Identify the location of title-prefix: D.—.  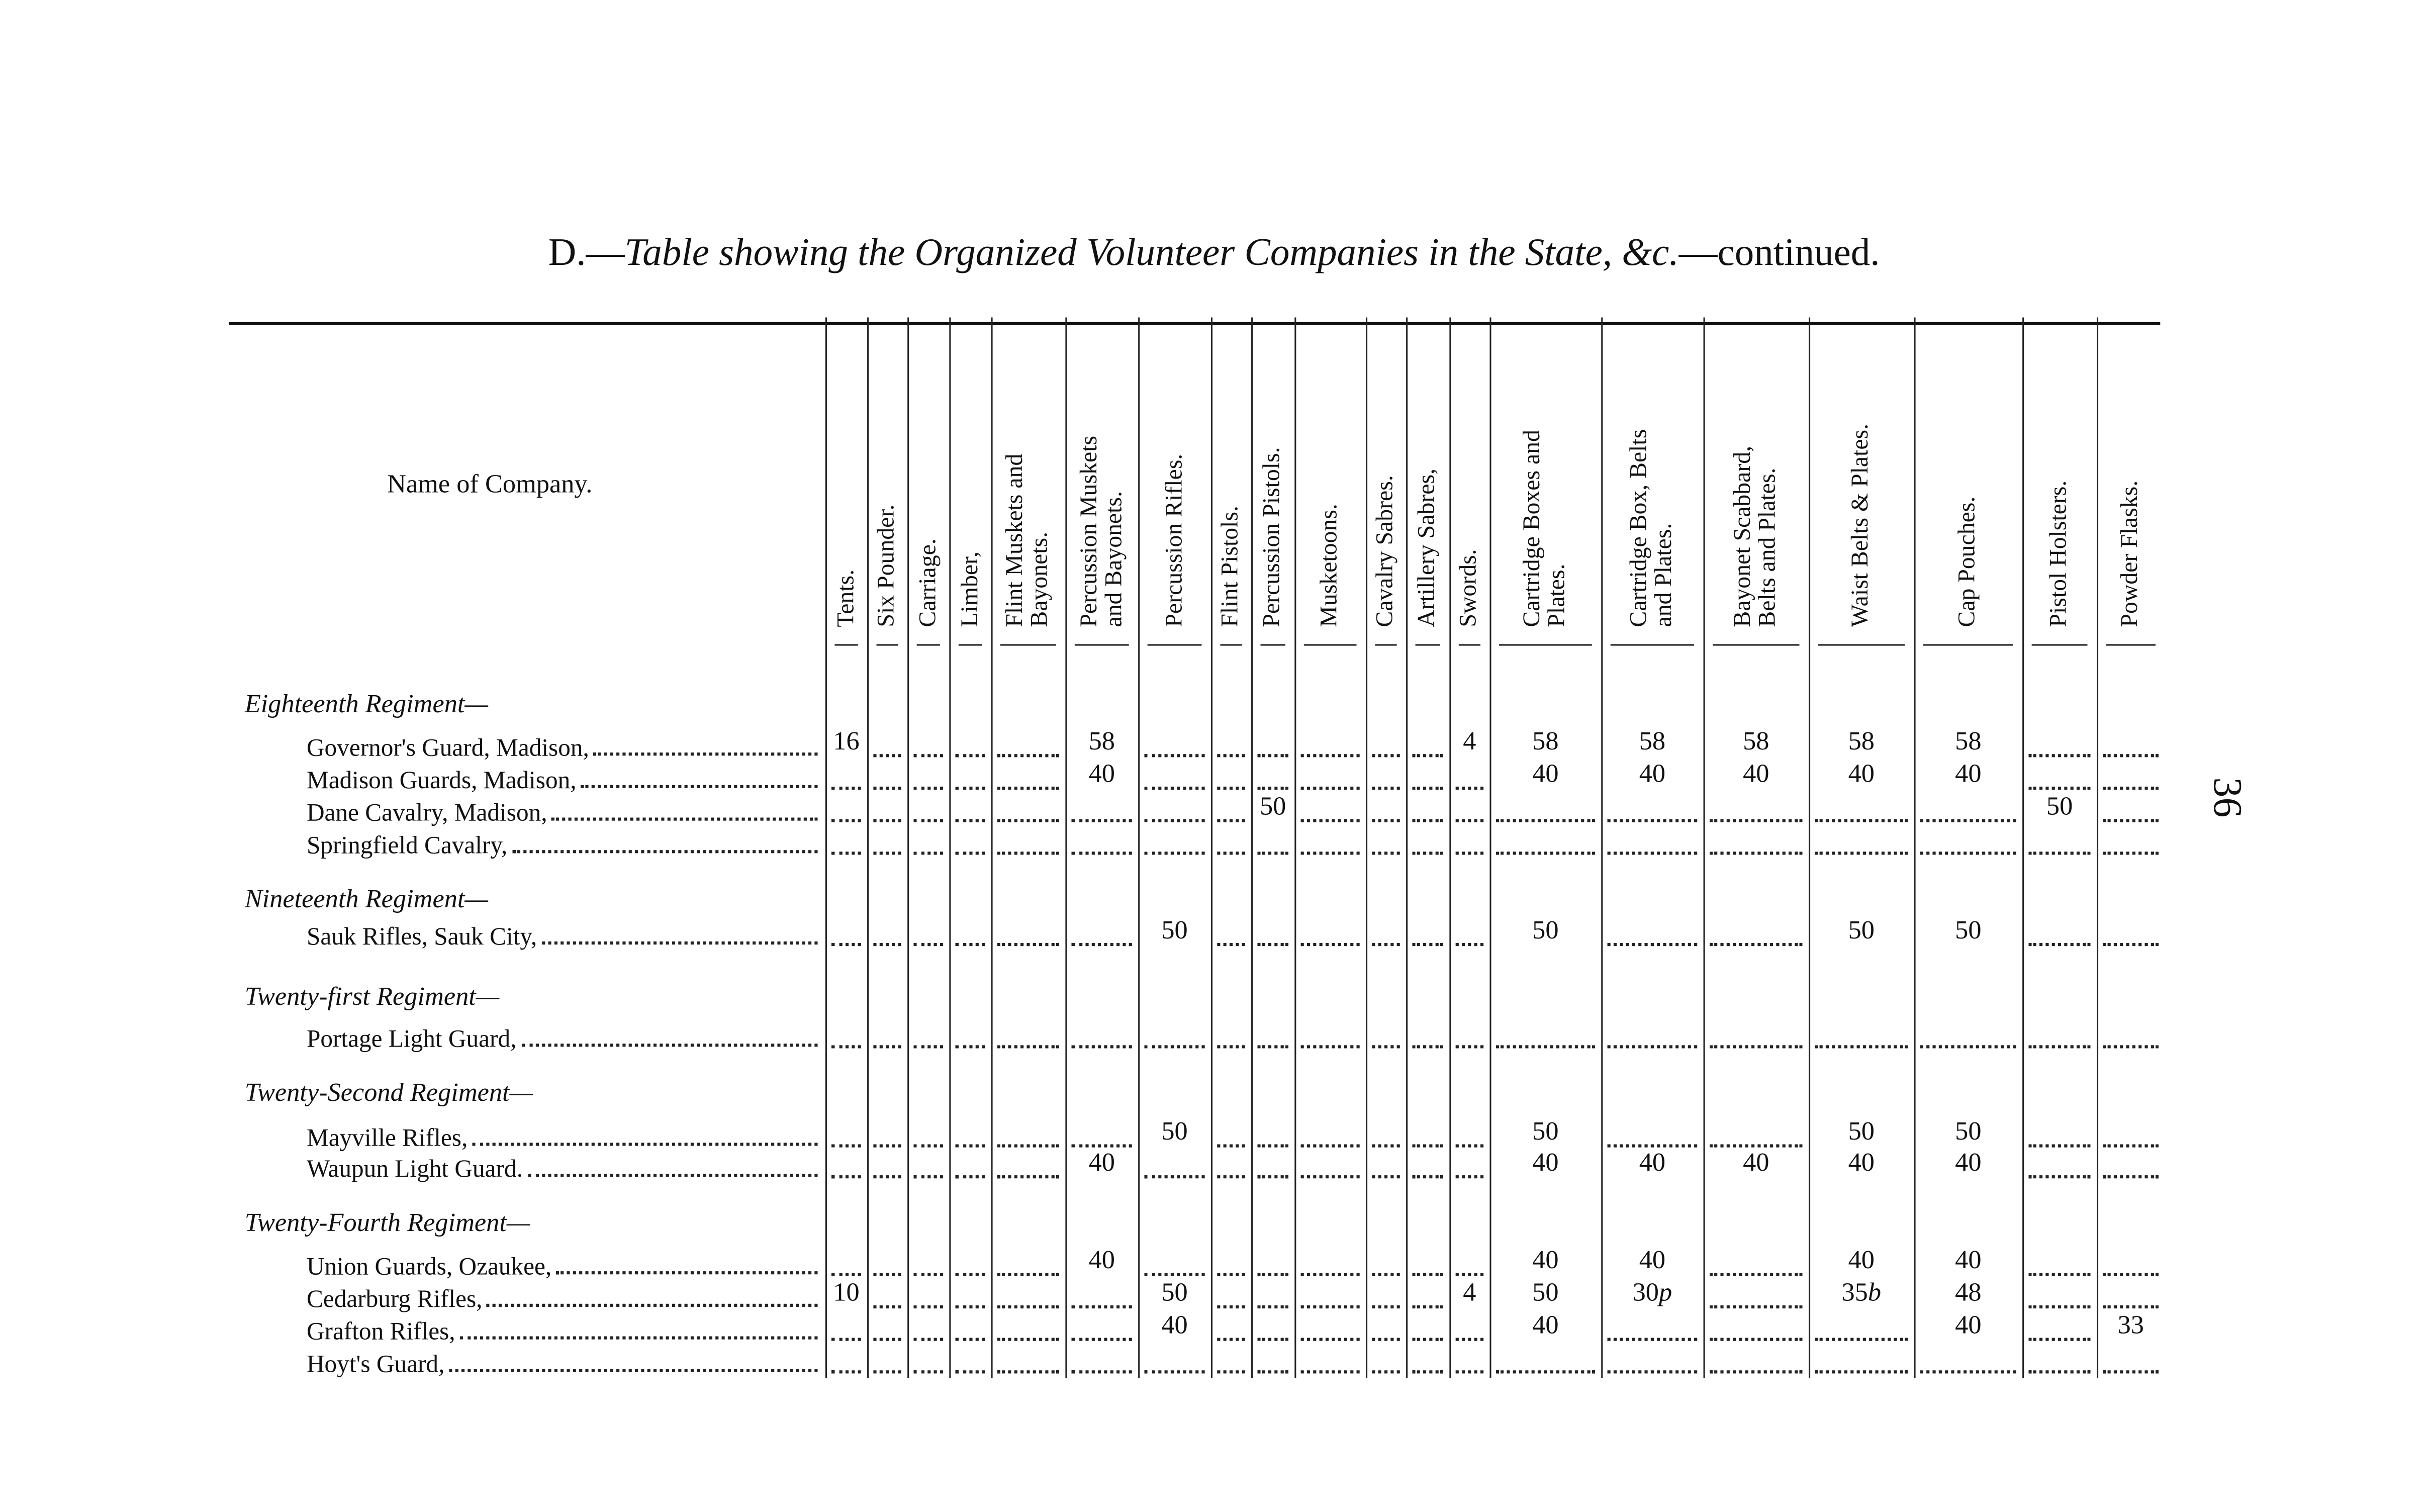
(586, 253).